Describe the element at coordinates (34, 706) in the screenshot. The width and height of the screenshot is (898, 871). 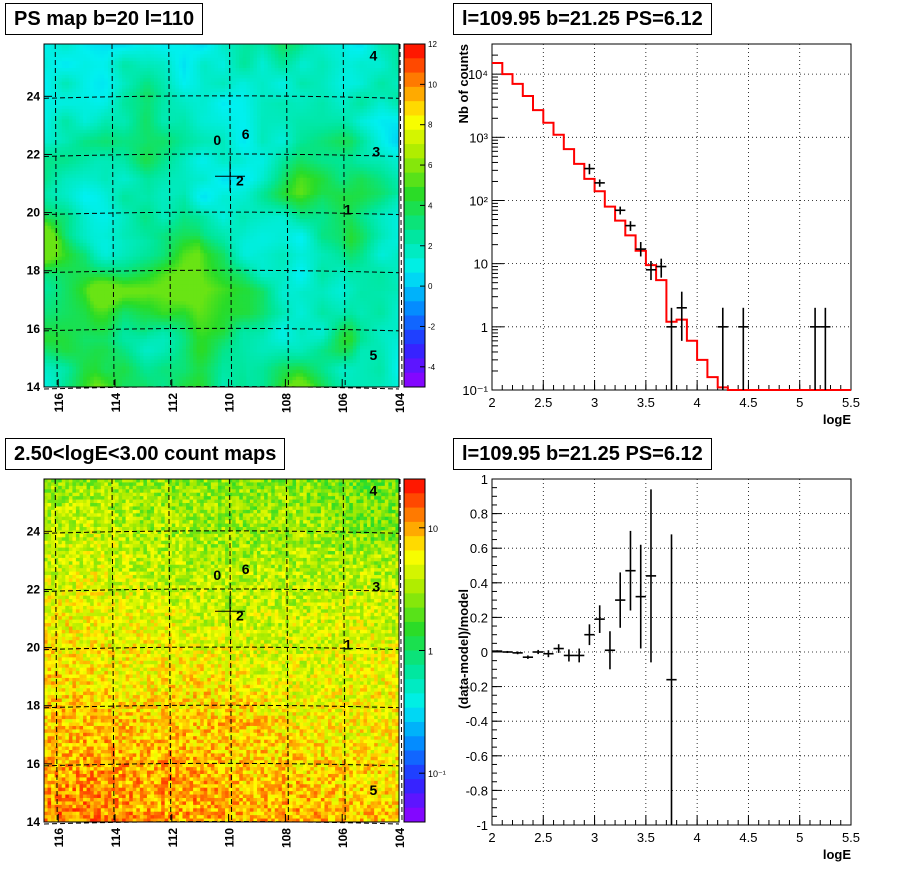
I see `y-tick-label: 18` at that location.